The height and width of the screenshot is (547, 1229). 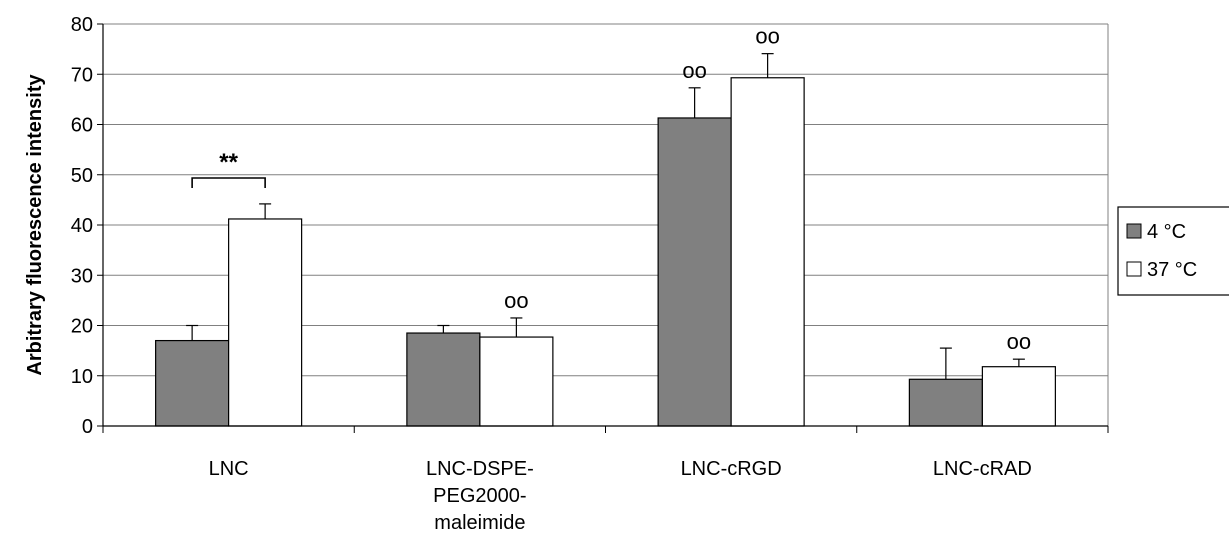 I want to click on y-tick-label: 40, so click(x=82, y=226).